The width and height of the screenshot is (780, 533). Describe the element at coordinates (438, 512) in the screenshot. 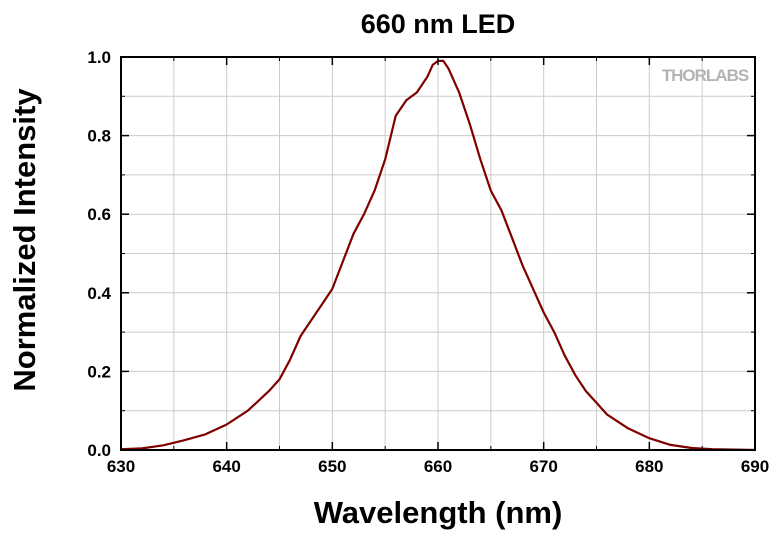

I see `x-axis-label: Wavelength (nm)` at that location.